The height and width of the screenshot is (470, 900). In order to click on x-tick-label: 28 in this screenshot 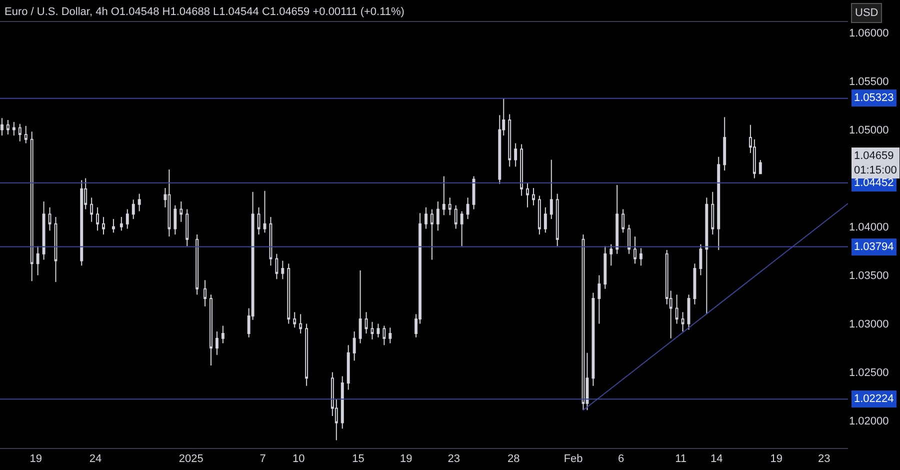, I will do `click(513, 459)`.